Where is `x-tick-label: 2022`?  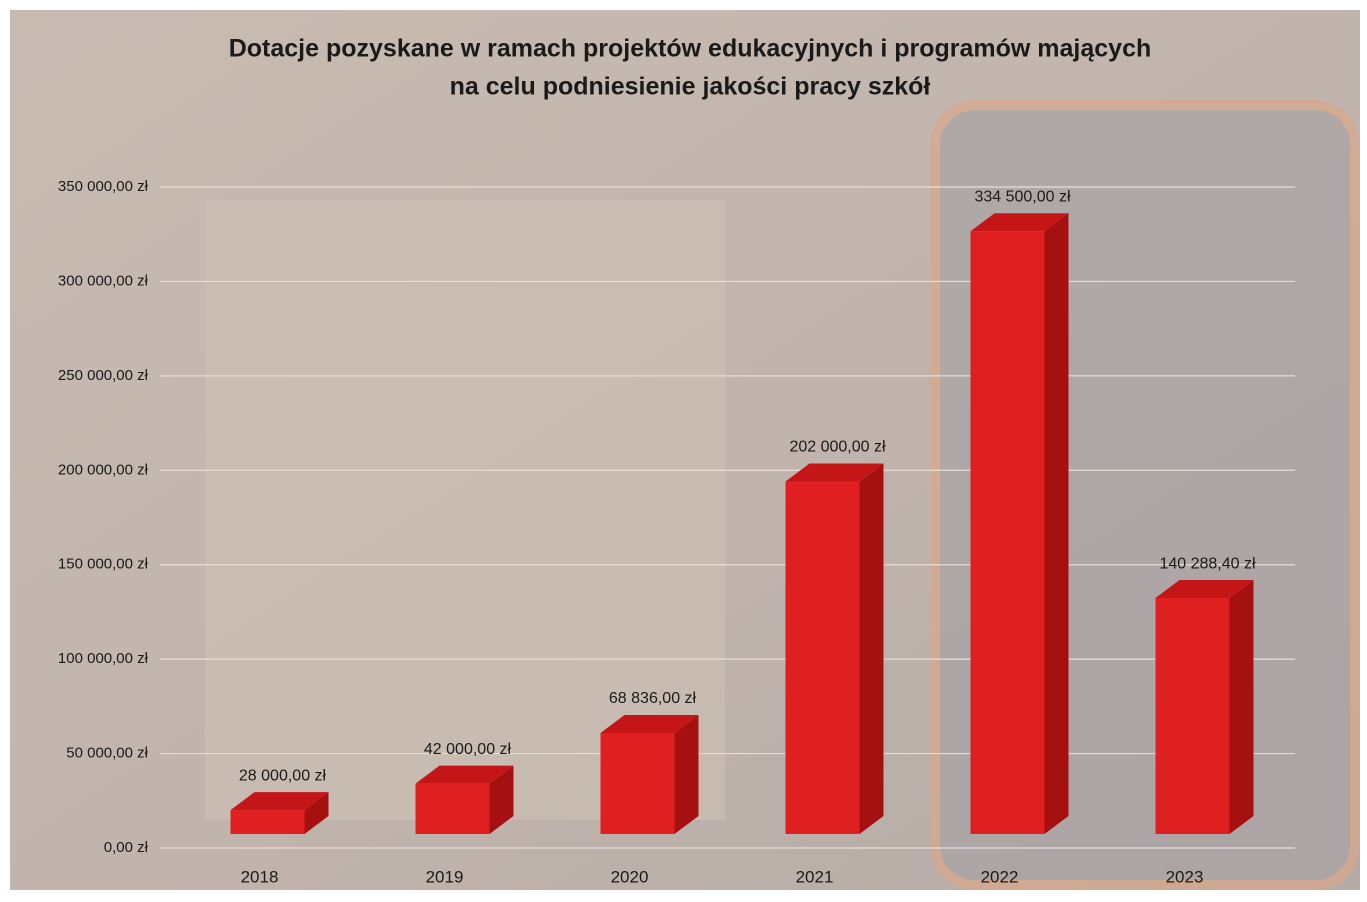
x-tick-label: 2022 is located at coordinates (1000, 876).